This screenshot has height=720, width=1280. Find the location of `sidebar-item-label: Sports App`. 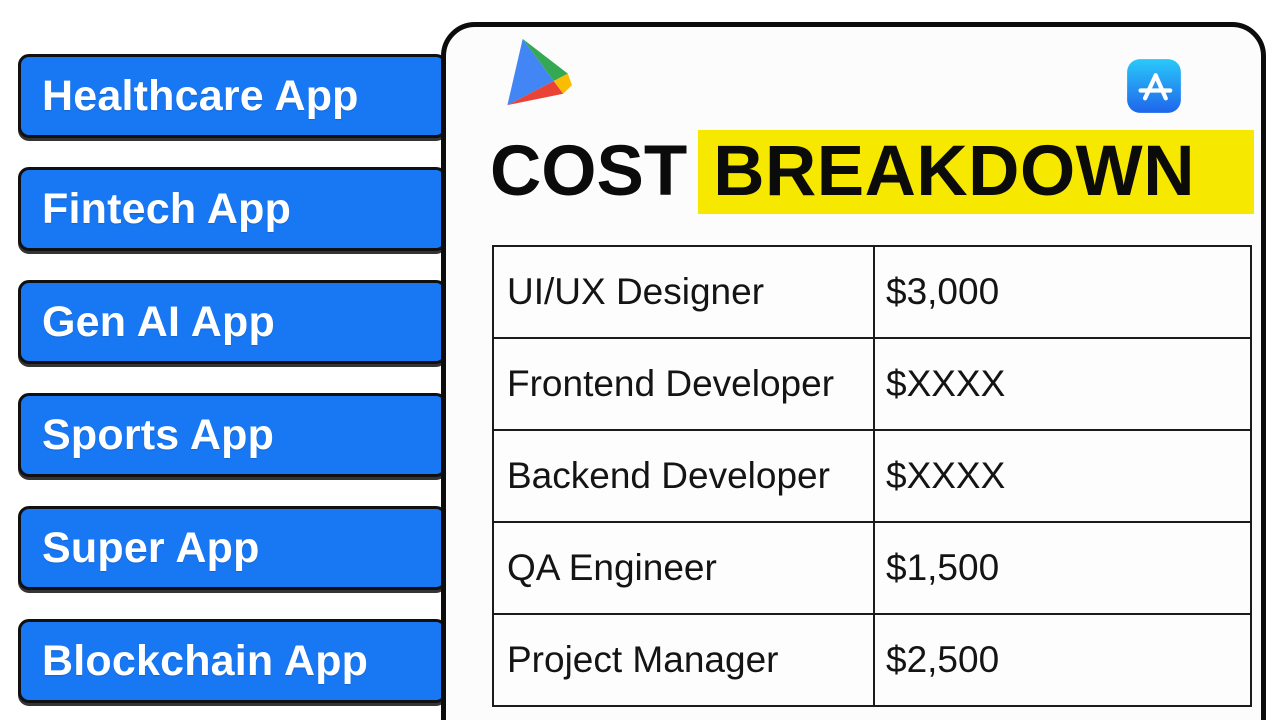

sidebar-item-label: Sports App is located at coordinates (158, 434).